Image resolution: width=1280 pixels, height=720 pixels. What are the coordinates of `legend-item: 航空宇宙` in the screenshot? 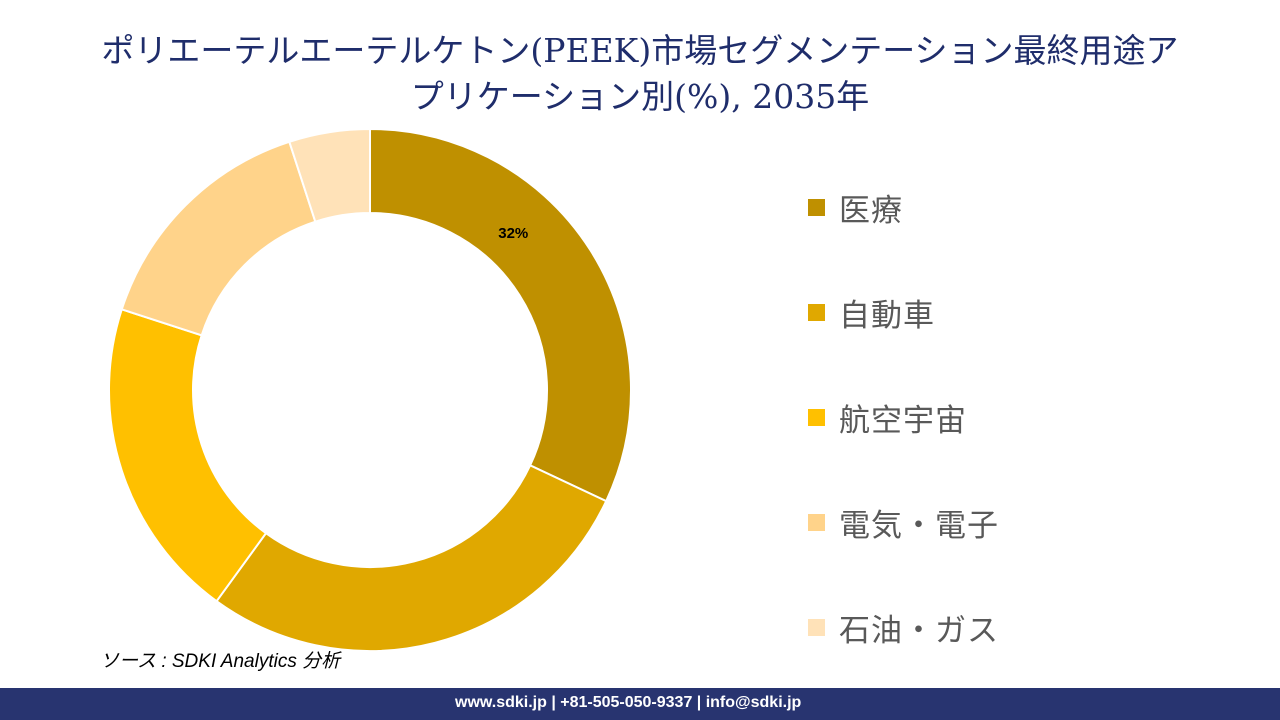 It's located at (903, 417).